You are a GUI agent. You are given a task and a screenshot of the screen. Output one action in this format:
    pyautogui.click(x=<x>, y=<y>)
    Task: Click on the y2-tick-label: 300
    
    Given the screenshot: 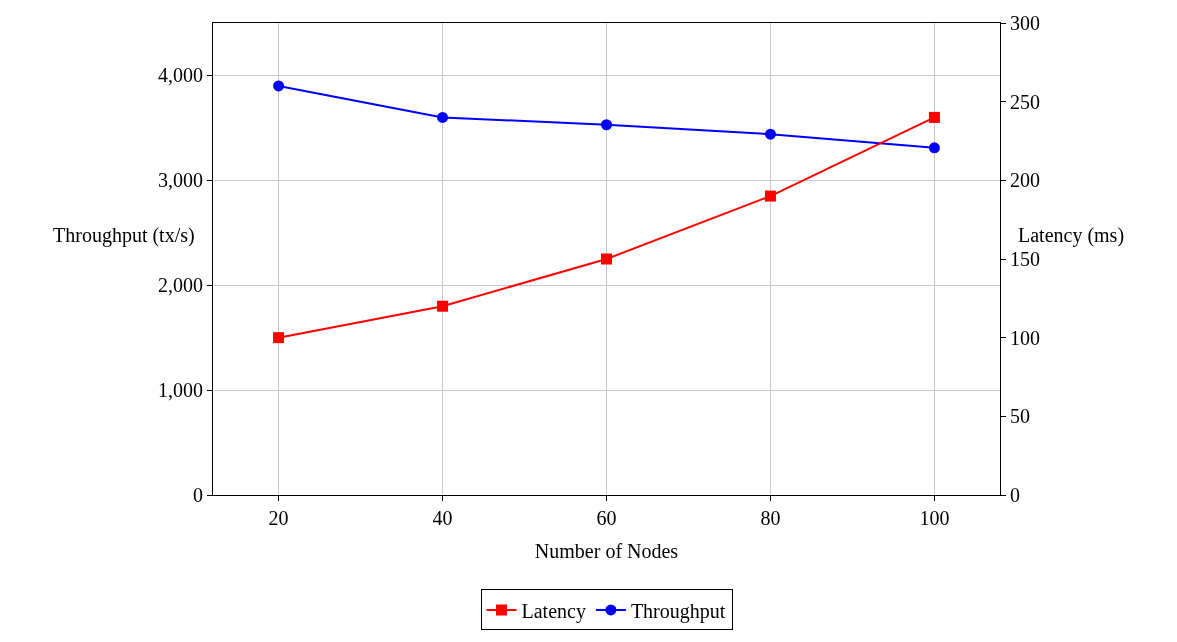 What is the action you would take?
    pyautogui.click(x=1025, y=23)
    